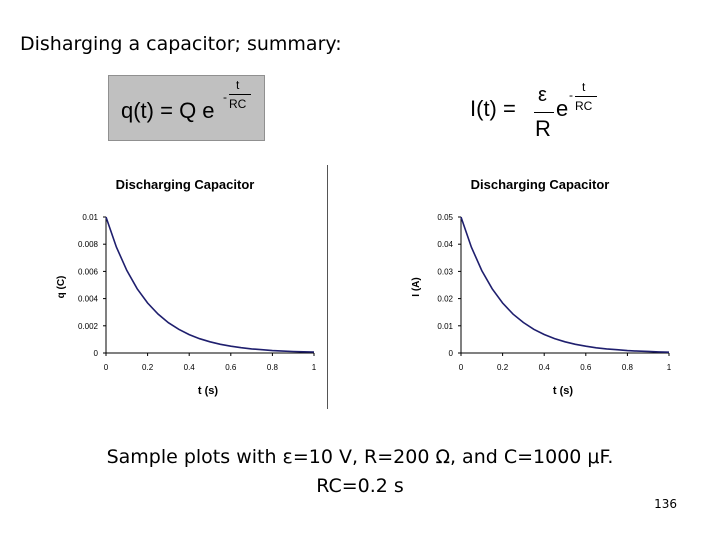  I want to click on current-equation-lhs: I(t) =, so click(493, 108).